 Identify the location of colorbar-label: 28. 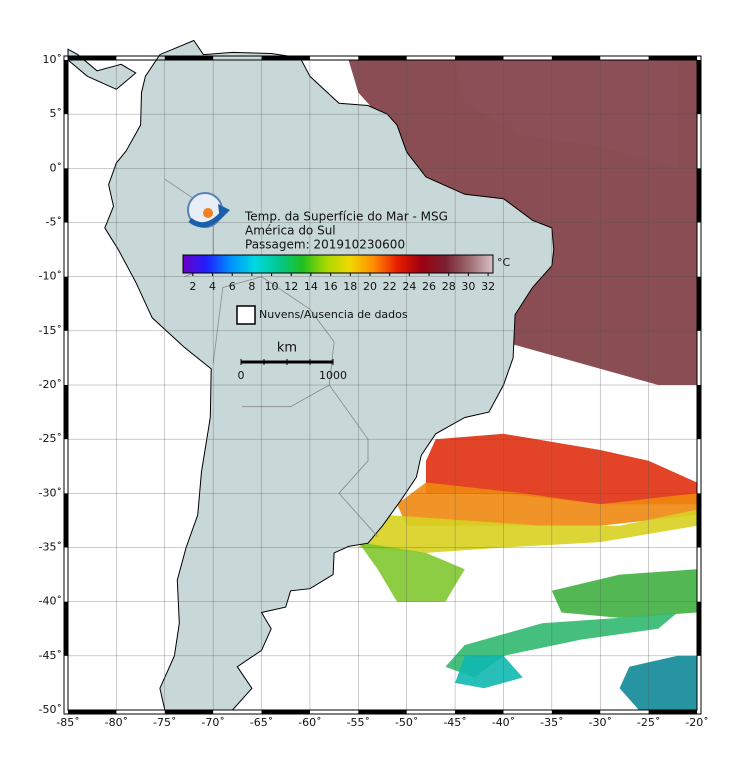
(449, 286).